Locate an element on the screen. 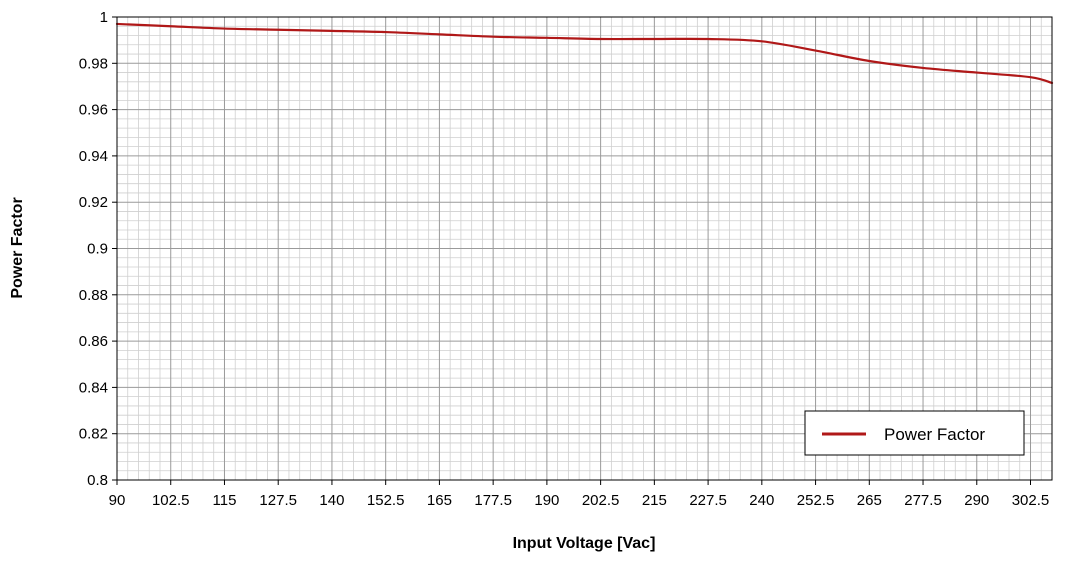 Image resolution: width=1067 pixels, height=561 pixels. x-tick-label: 152.5 is located at coordinates (386, 500).